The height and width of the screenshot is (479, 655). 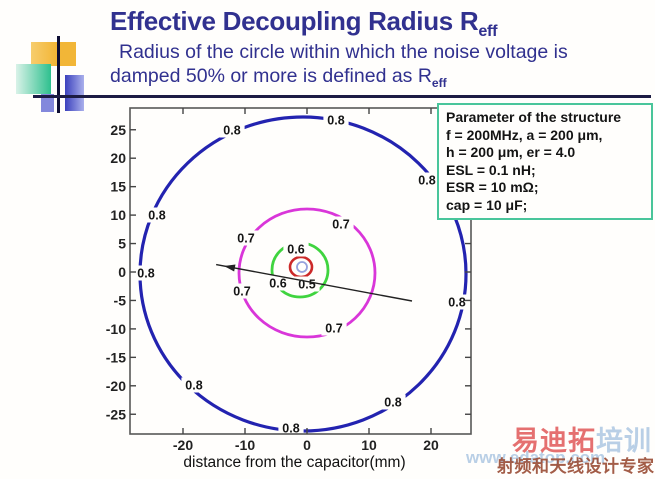 What do you see at coordinates (307, 445) in the screenshot?
I see `x-tick-label: 0` at bounding box center [307, 445].